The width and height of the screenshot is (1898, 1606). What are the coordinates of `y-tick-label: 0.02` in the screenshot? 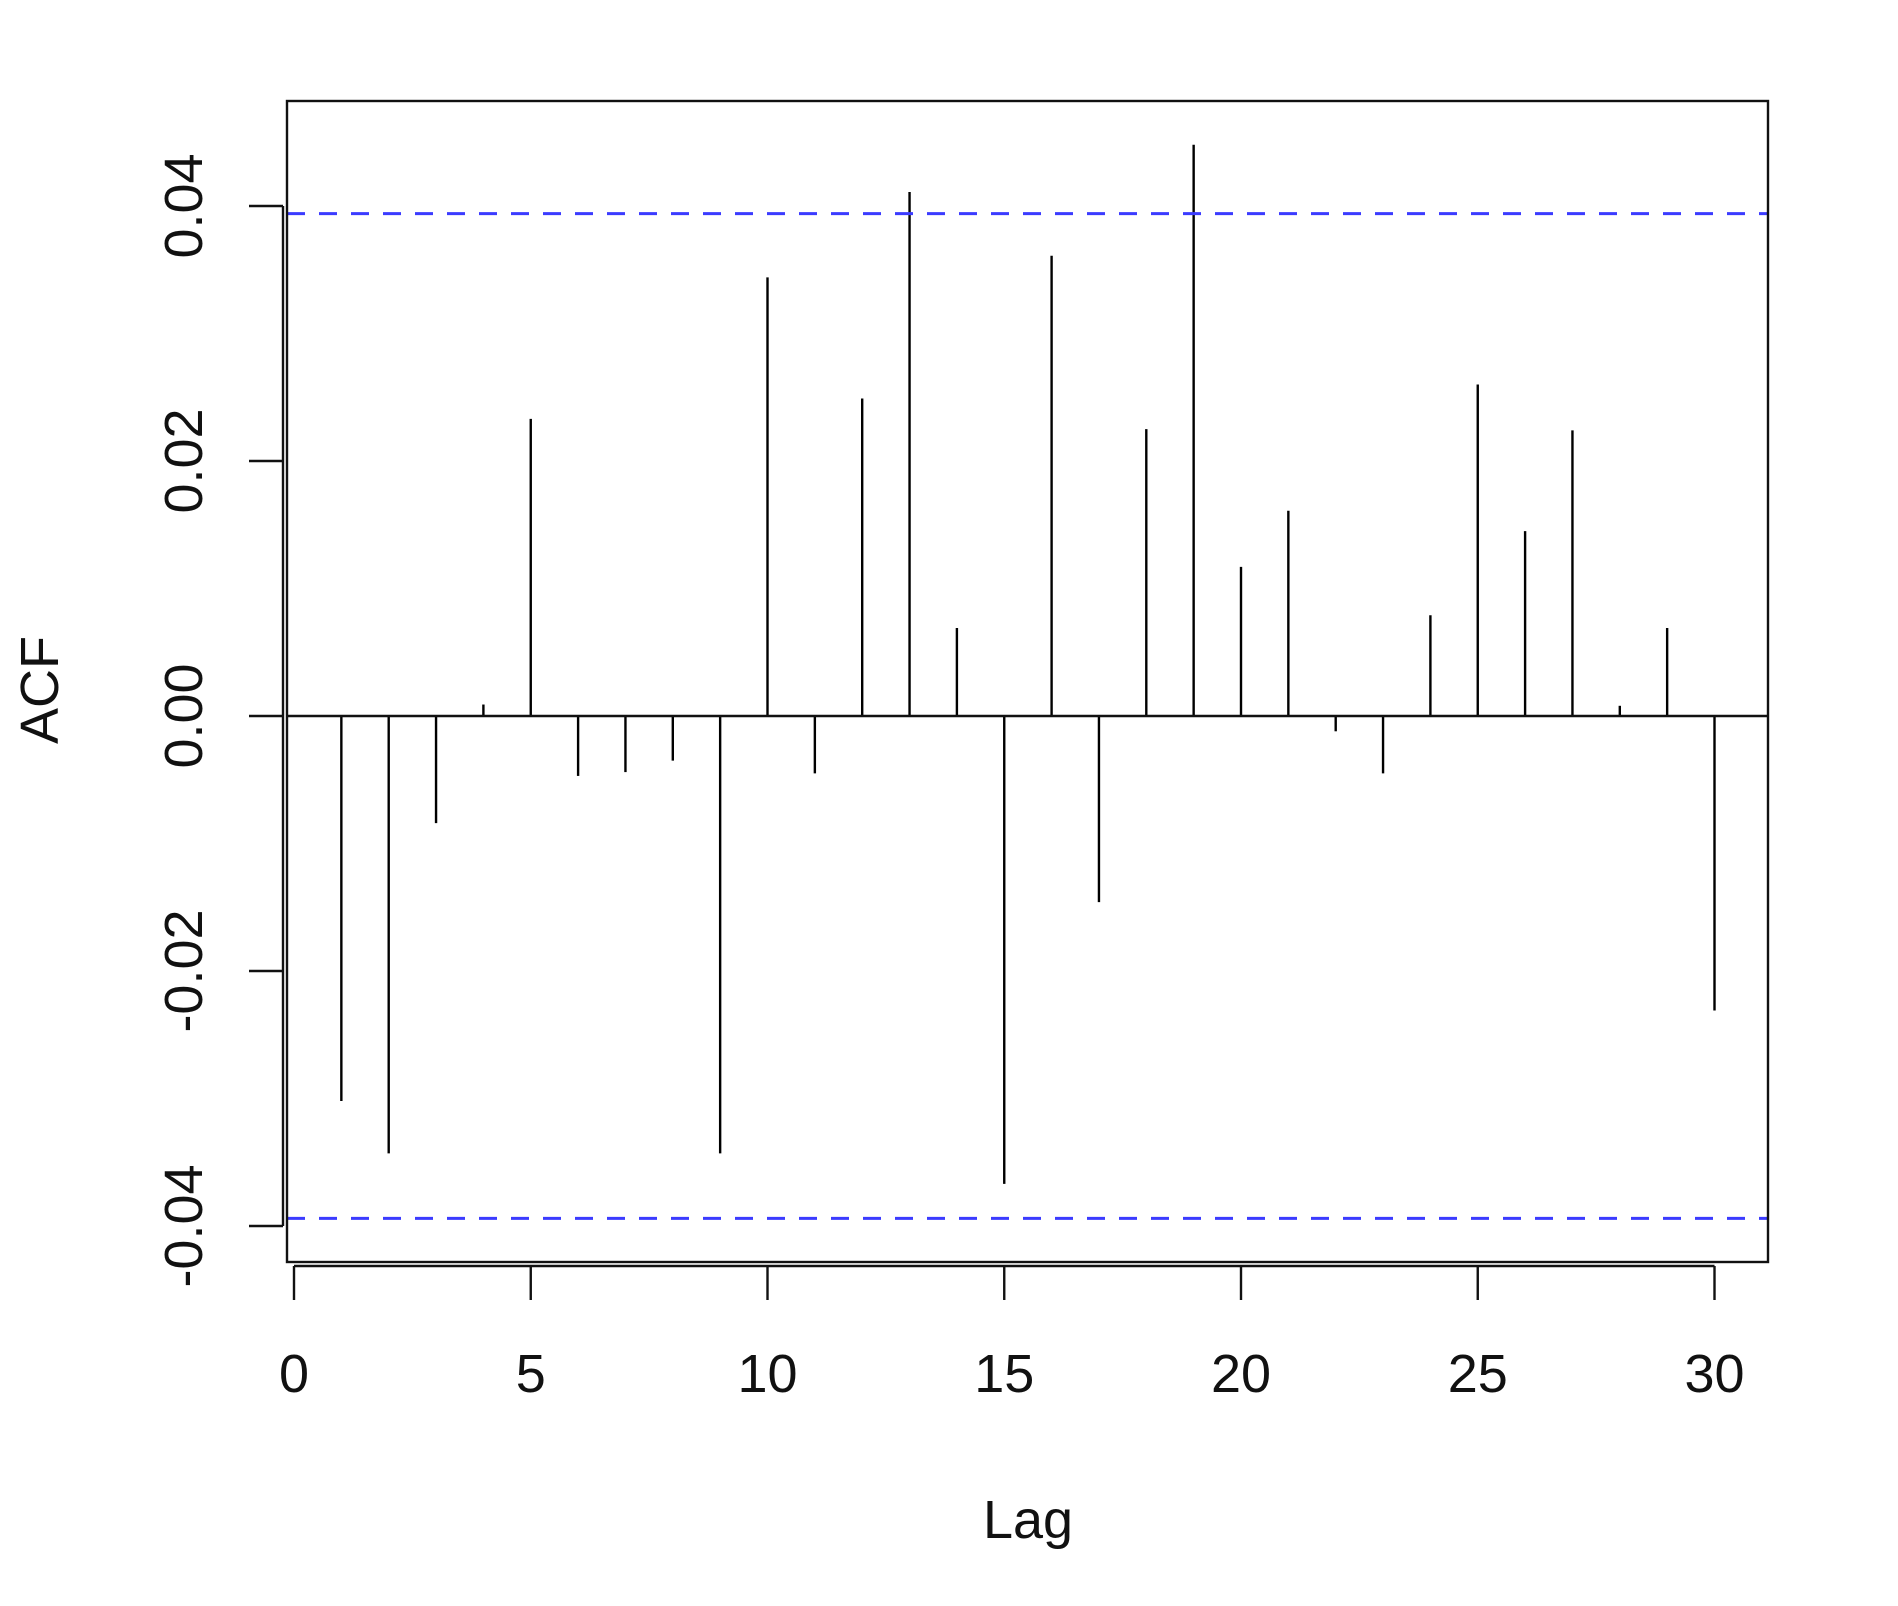 It's located at (184, 460).